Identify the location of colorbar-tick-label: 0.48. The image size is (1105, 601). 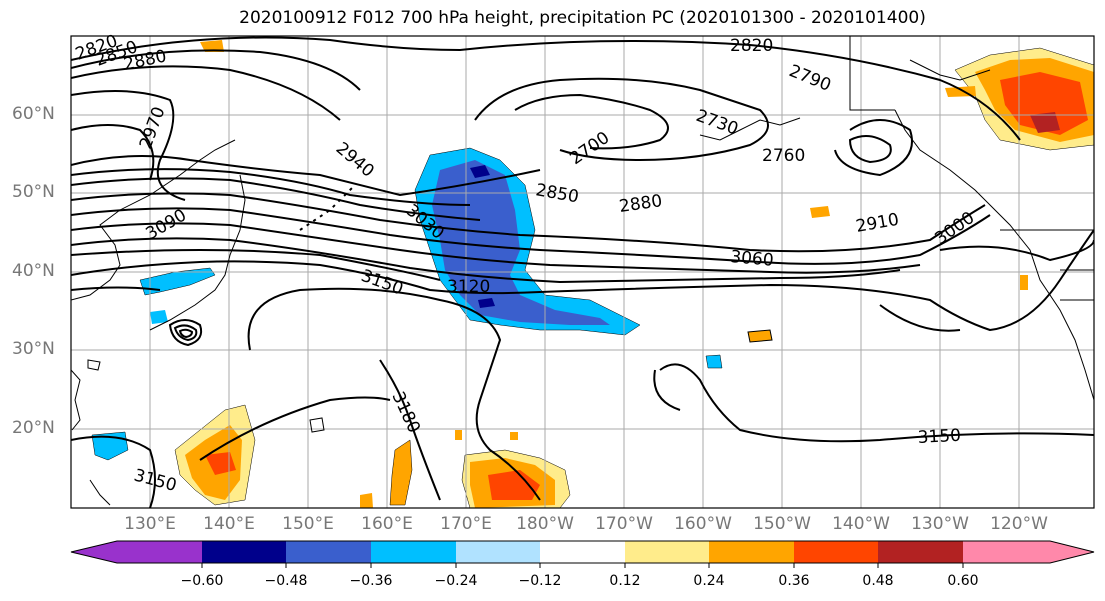
(878, 581).